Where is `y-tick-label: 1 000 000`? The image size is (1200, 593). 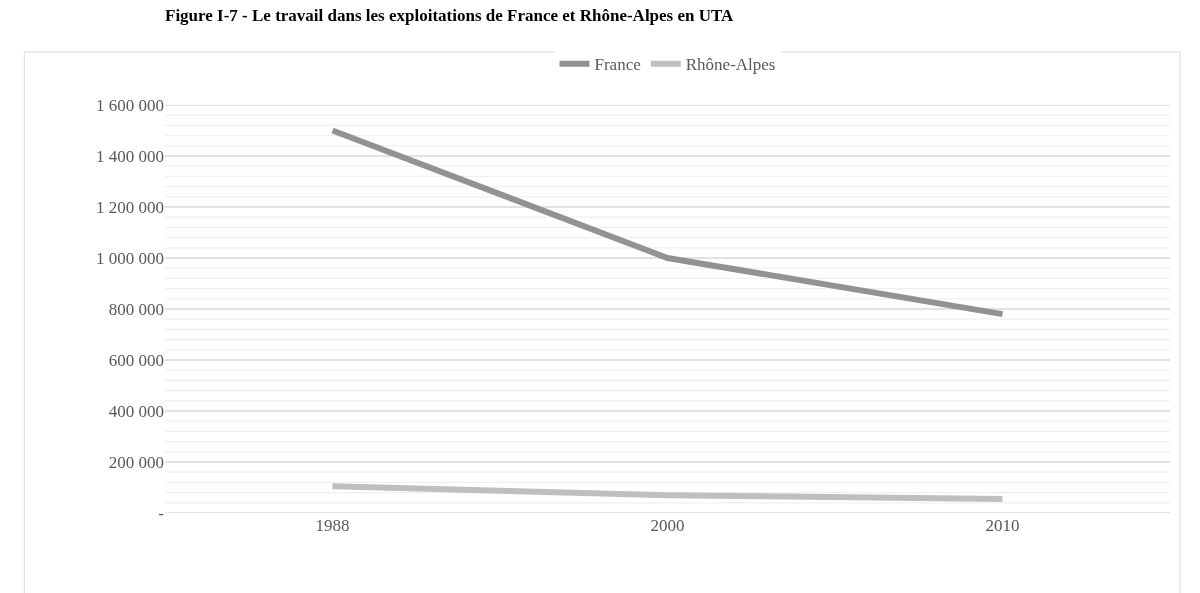
y-tick-label: 1 000 000 is located at coordinates (130, 258).